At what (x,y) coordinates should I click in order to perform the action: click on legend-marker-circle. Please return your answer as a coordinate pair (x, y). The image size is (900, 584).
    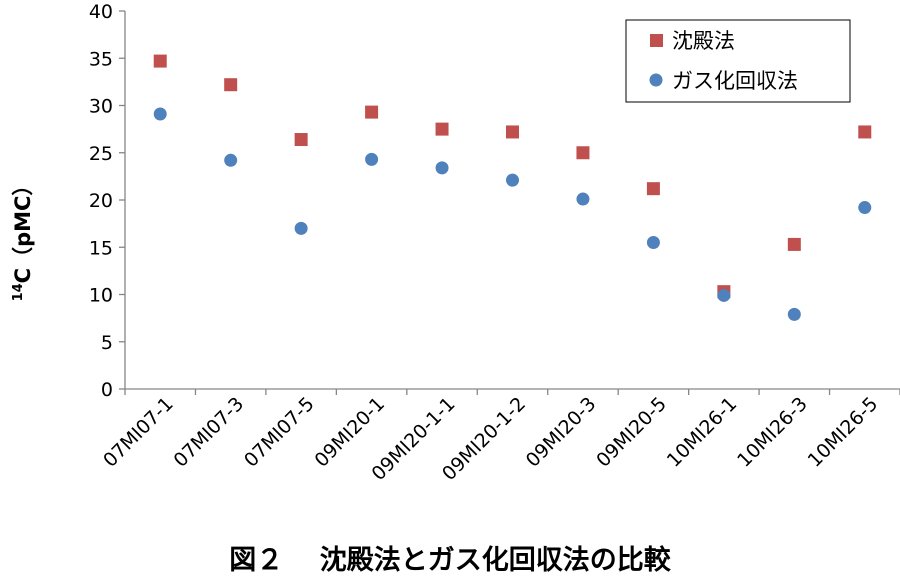
    Looking at the image, I should click on (656, 80).